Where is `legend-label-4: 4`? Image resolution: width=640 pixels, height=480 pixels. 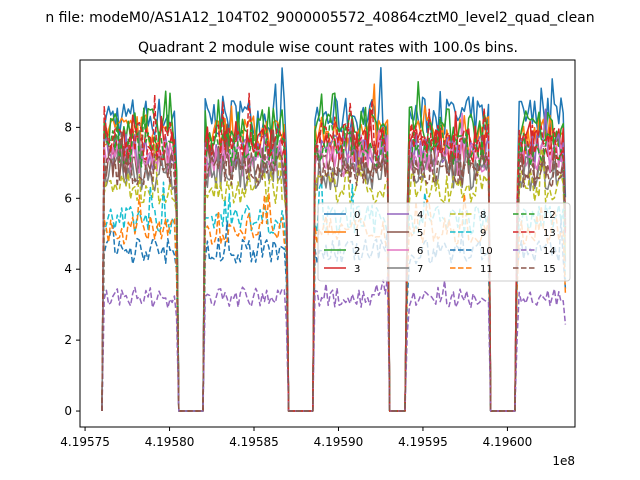 legend-label-4: 4 is located at coordinates (420, 215).